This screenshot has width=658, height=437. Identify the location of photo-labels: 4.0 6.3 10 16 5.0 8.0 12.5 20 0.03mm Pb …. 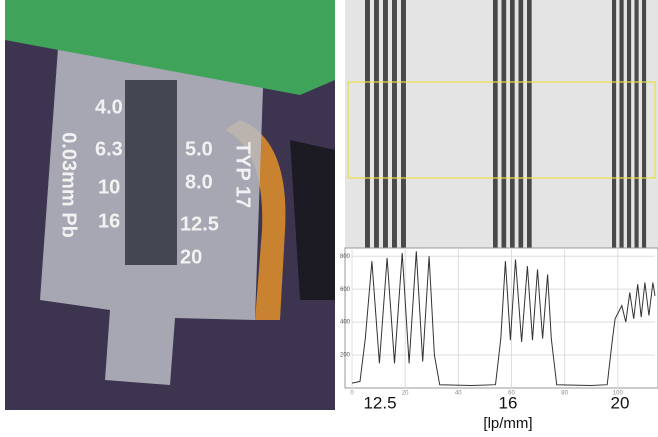
(156, 182).